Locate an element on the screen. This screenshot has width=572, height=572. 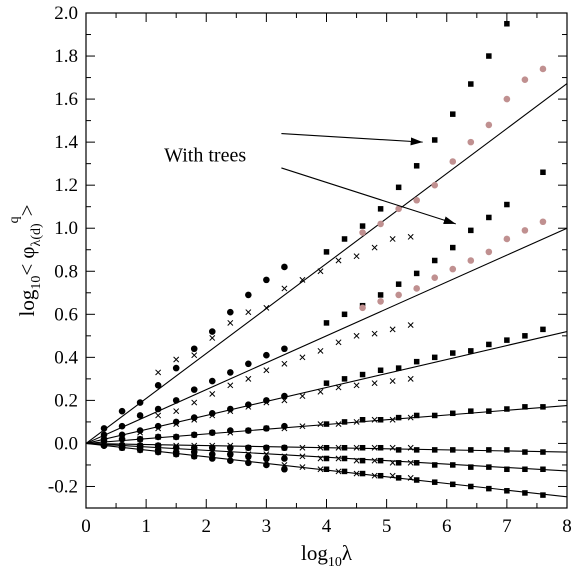
x-tick-label: 6 is located at coordinates (447, 526).